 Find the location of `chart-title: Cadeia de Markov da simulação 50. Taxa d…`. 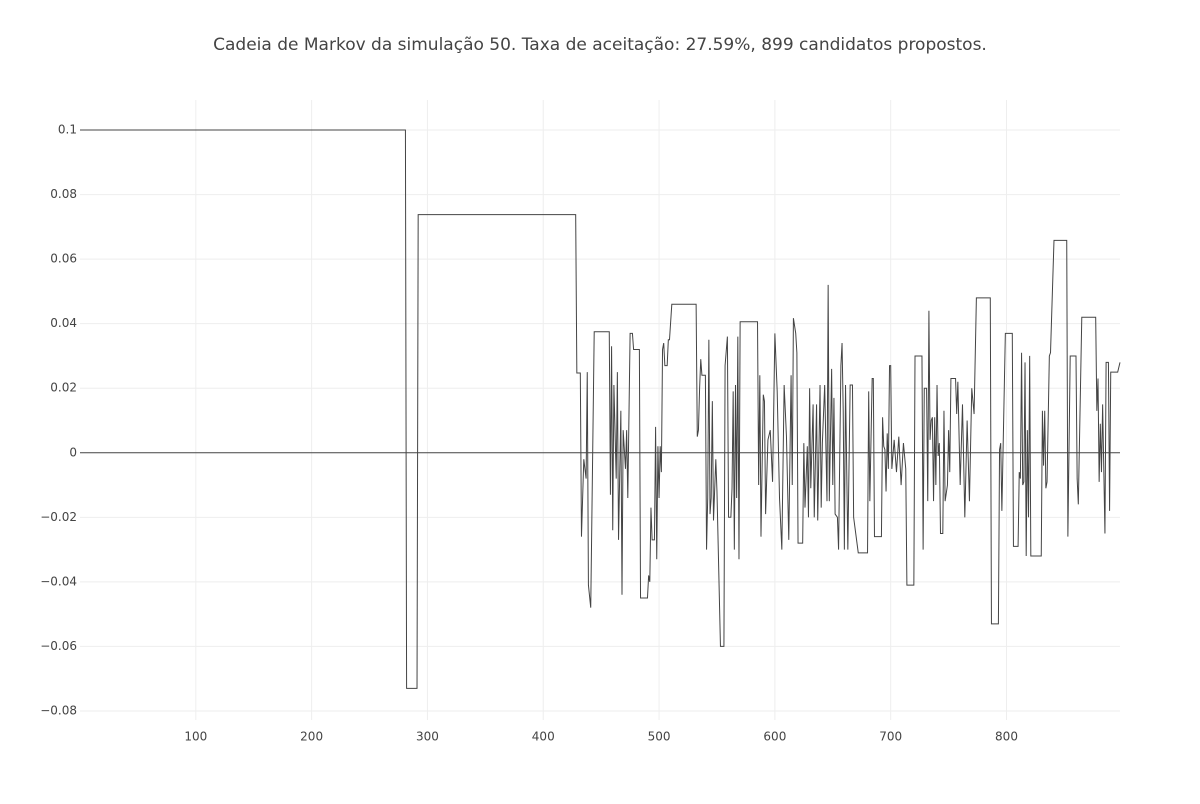

chart-title: Cadeia de Markov da simulação 50. Taxa d… is located at coordinates (600, 45).